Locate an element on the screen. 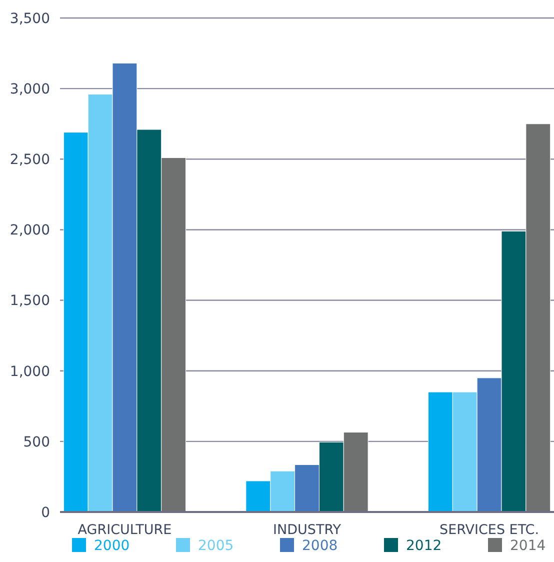 The width and height of the screenshot is (554, 562). legend-label: 2014 is located at coordinates (528, 546).